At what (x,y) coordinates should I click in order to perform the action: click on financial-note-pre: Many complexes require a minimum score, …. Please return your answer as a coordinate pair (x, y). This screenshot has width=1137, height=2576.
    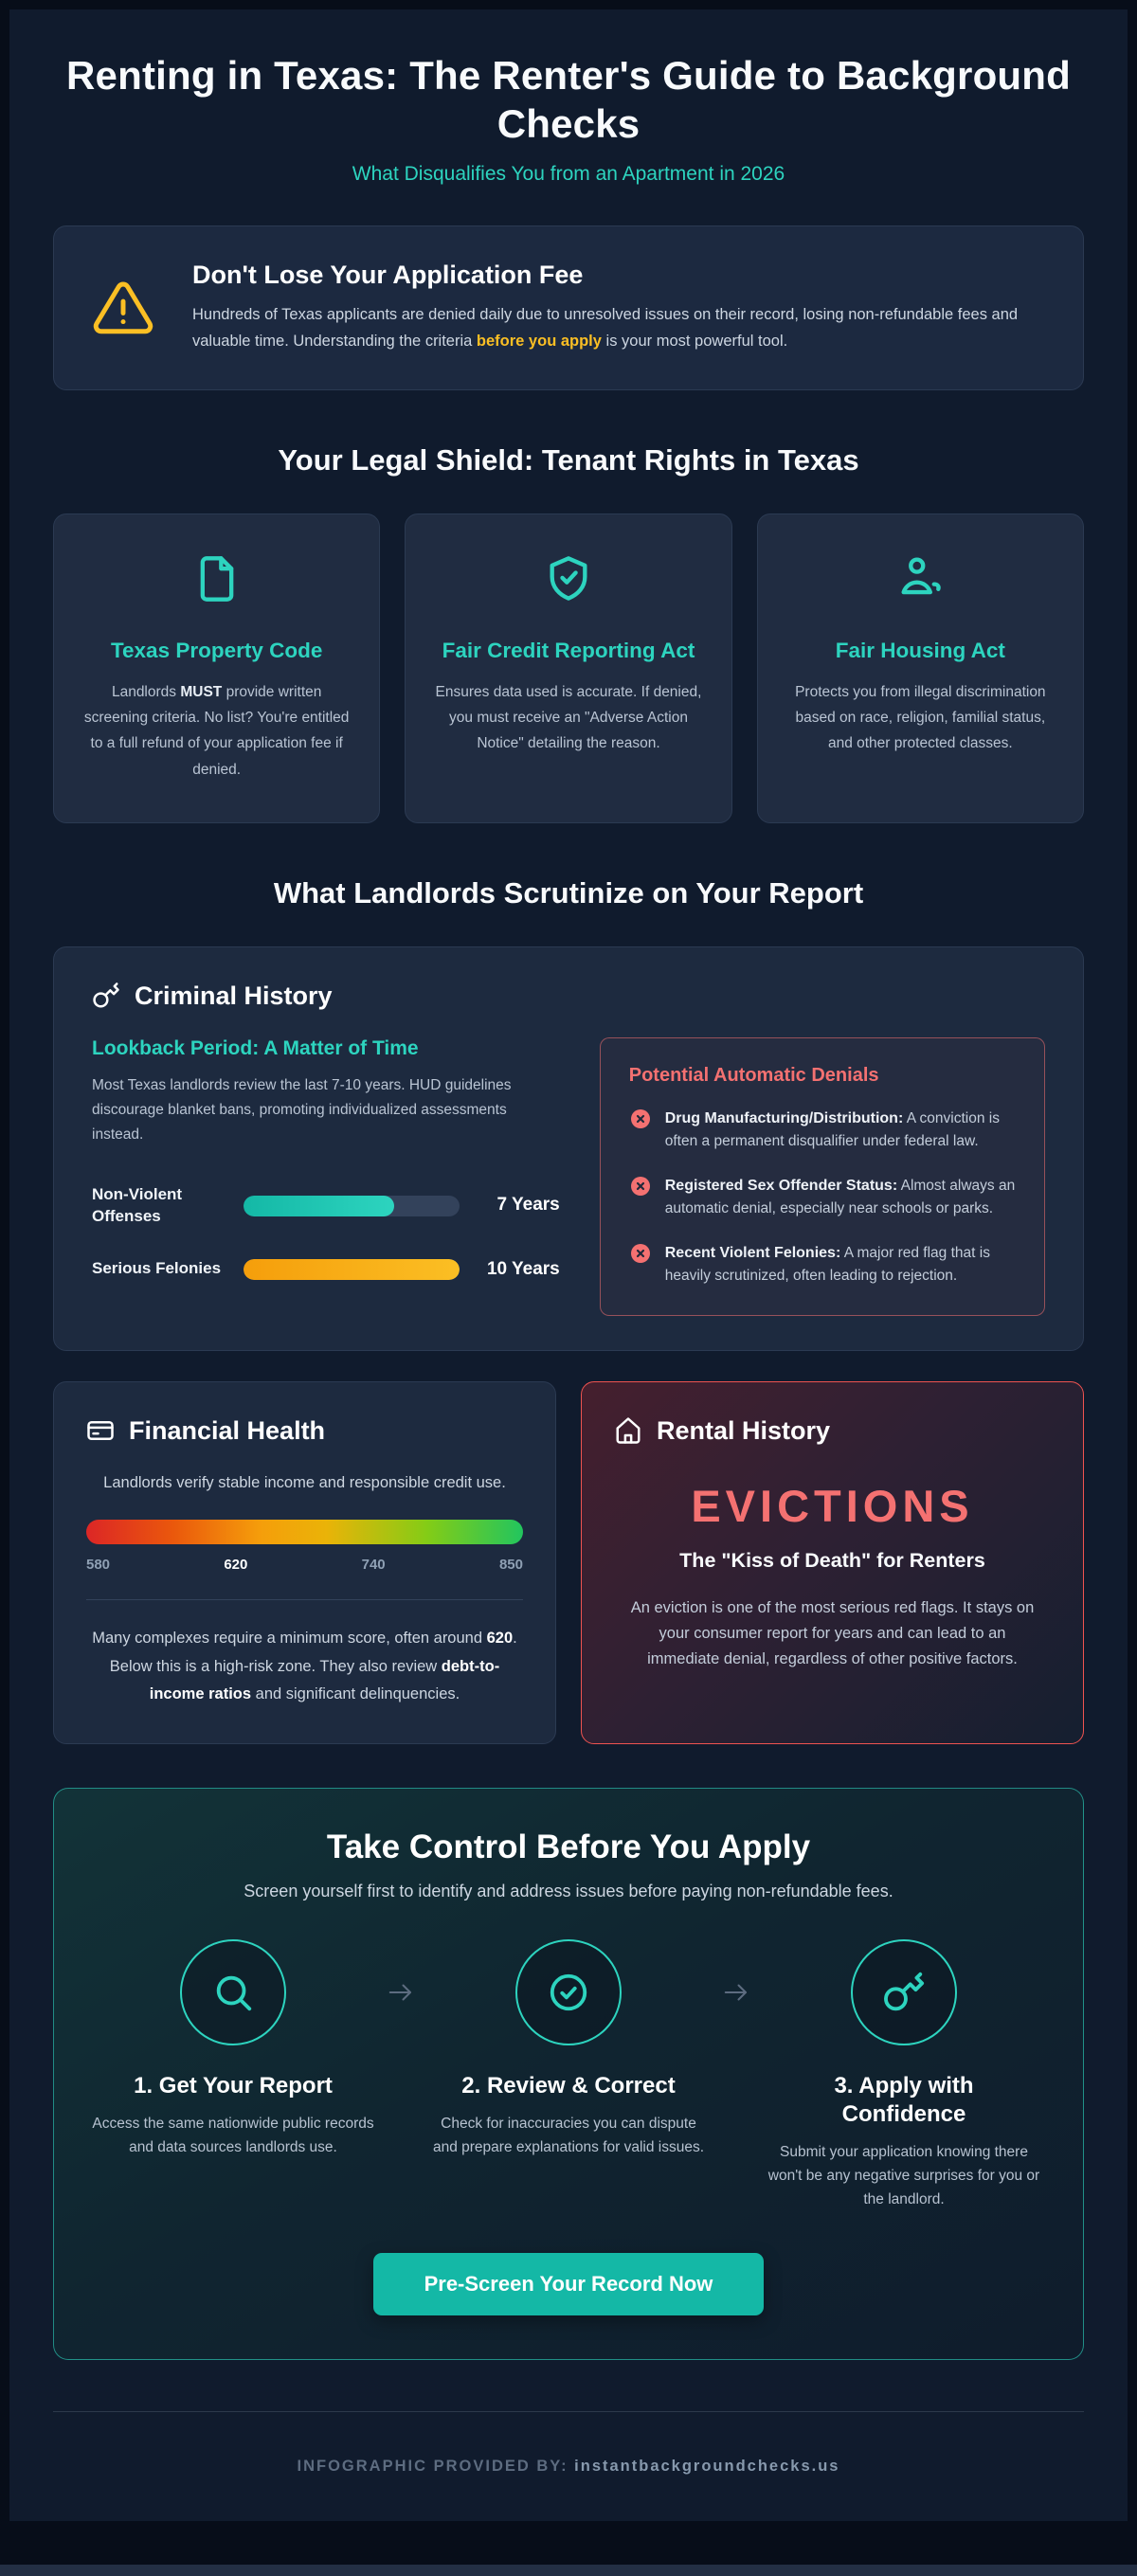
    Looking at the image, I should click on (289, 1638).